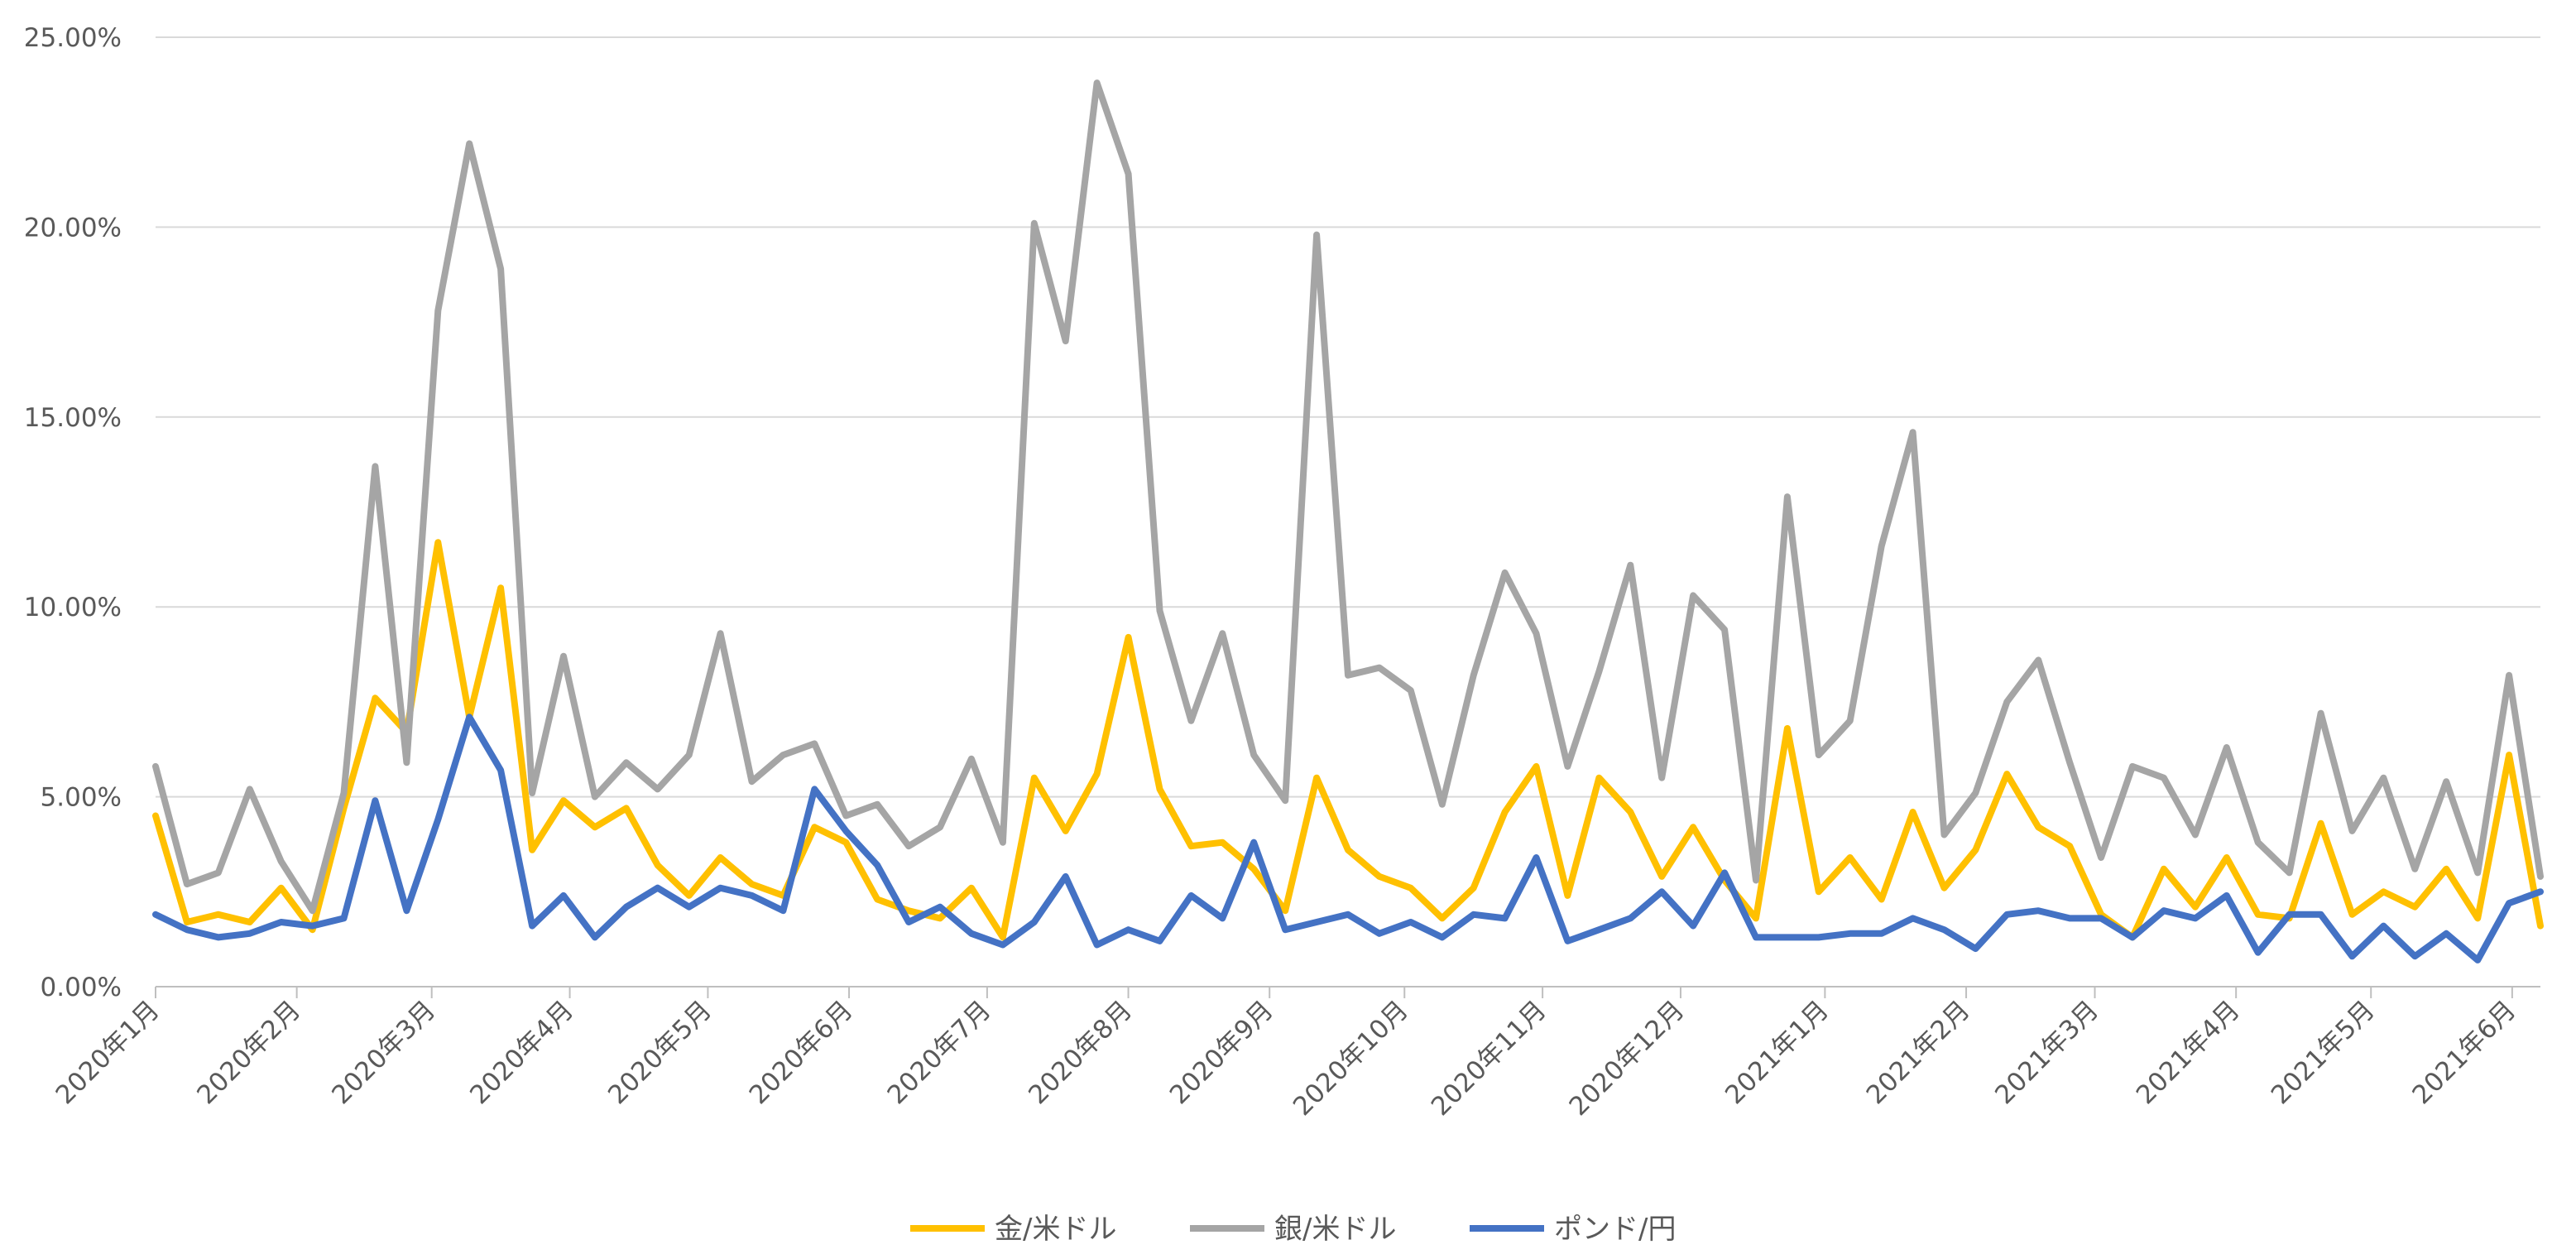 The height and width of the screenshot is (1259, 2576). What do you see at coordinates (73, 607) in the screenshot?
I see `y-tick-label: 10.00%` at bounding box center [73, 607].